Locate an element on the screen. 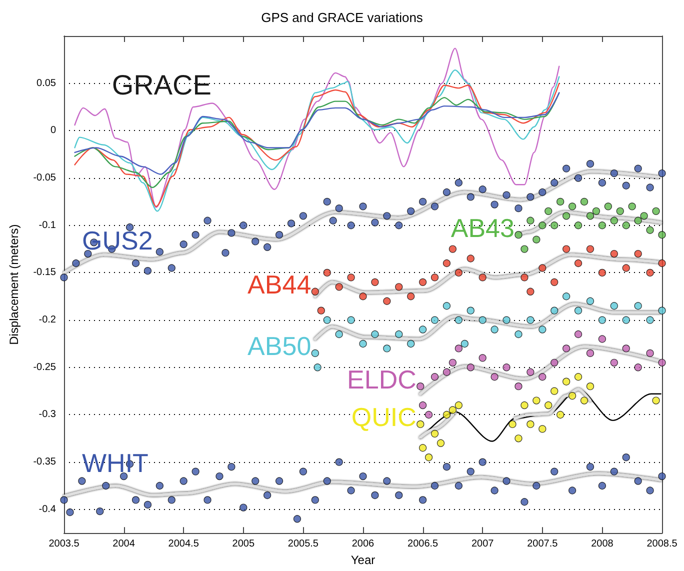 This screenshot has width=684, height=571. y-tick-label: -0.1 is located at coordinates (47, 225).